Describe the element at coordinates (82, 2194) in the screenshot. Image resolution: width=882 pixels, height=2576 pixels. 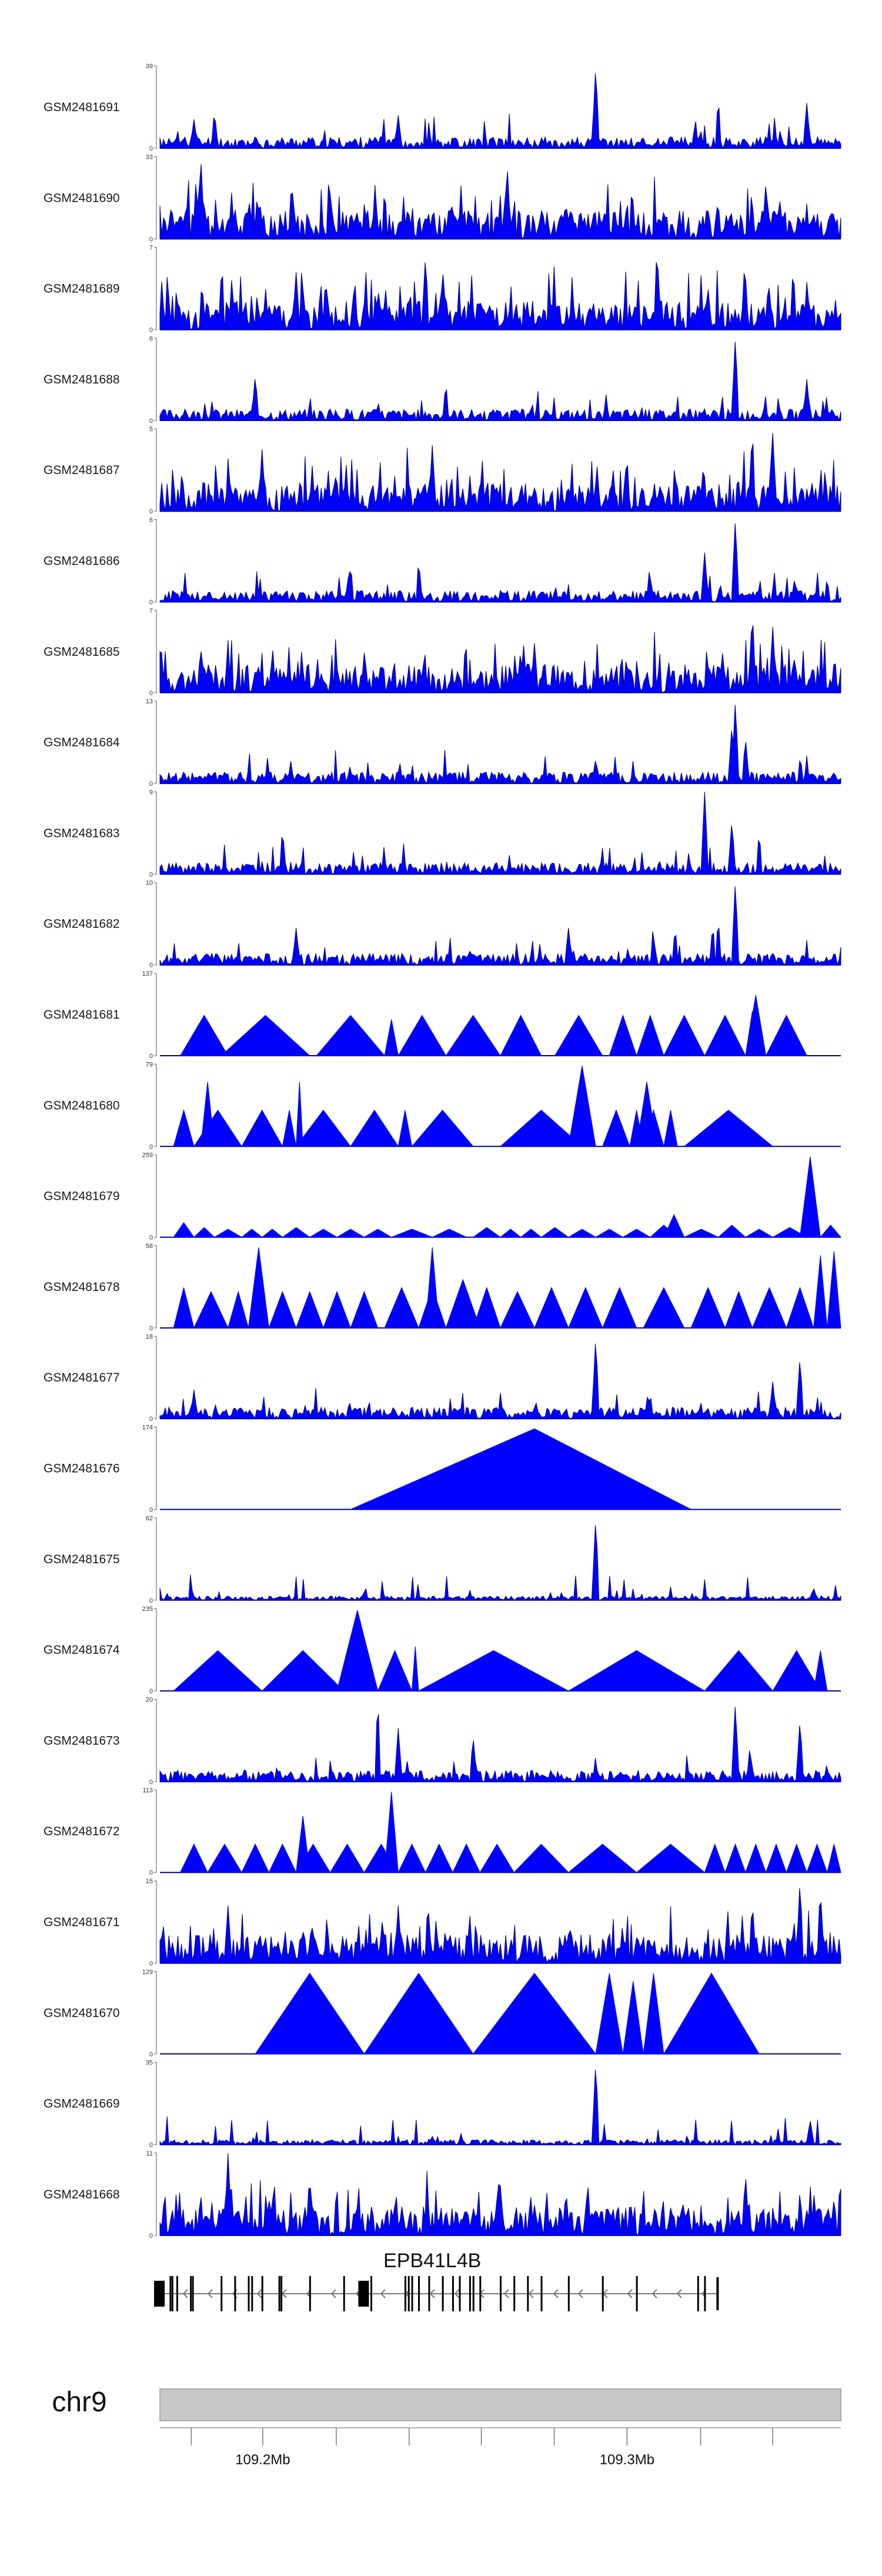
I see `track-label: GSM2481668` at that location.